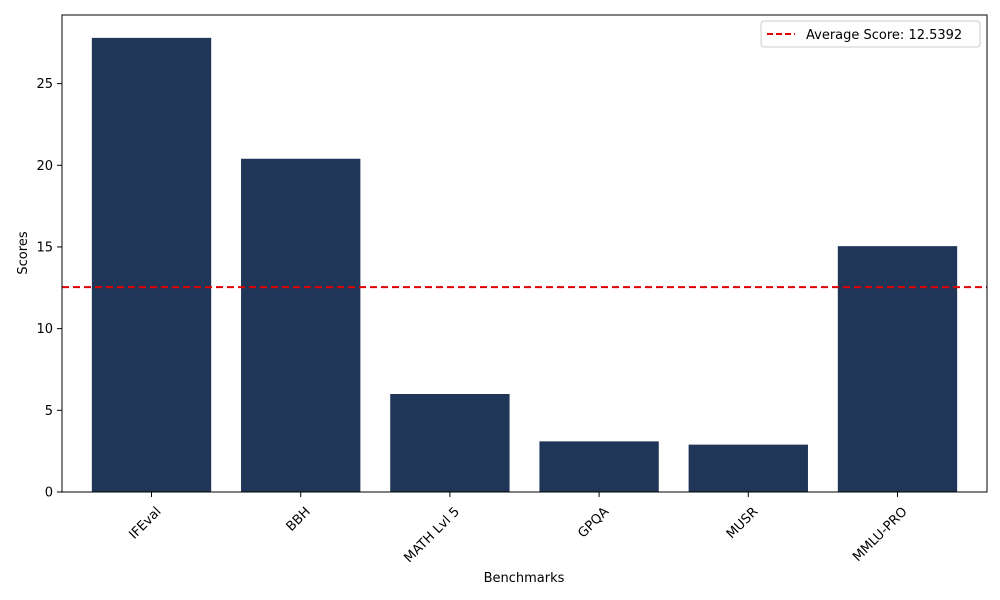  I want to click on x-ticks-group: IFEval BBH MATH Lvl 5 GPQA MUSR MMLU-PRO, so click(519, 529).